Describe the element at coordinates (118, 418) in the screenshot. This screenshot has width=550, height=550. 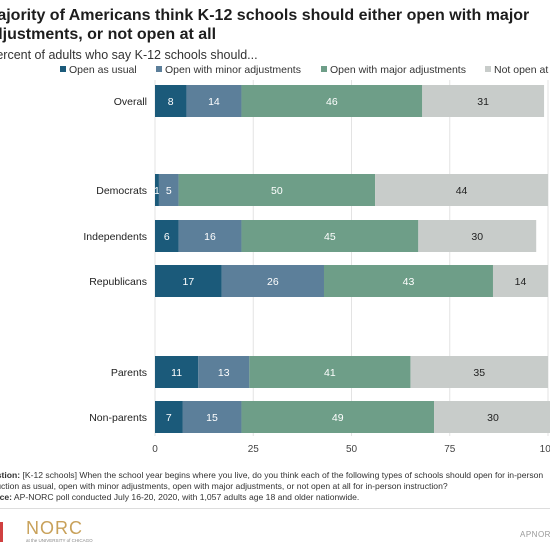
I see `category-label: Non-parents` at that location.